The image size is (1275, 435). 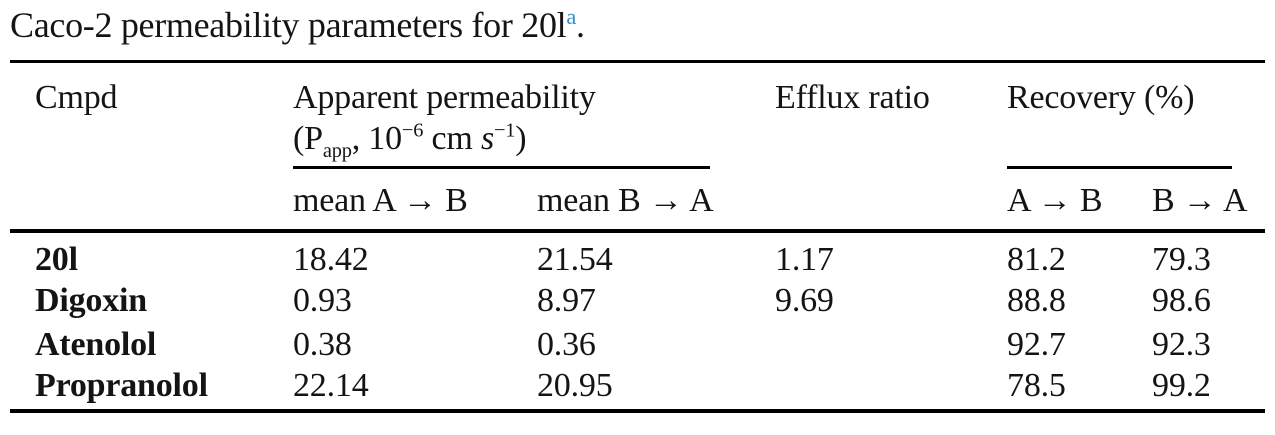 I want to click on mean-b-to-a-value: 0.36, so click(x=566, y=344).